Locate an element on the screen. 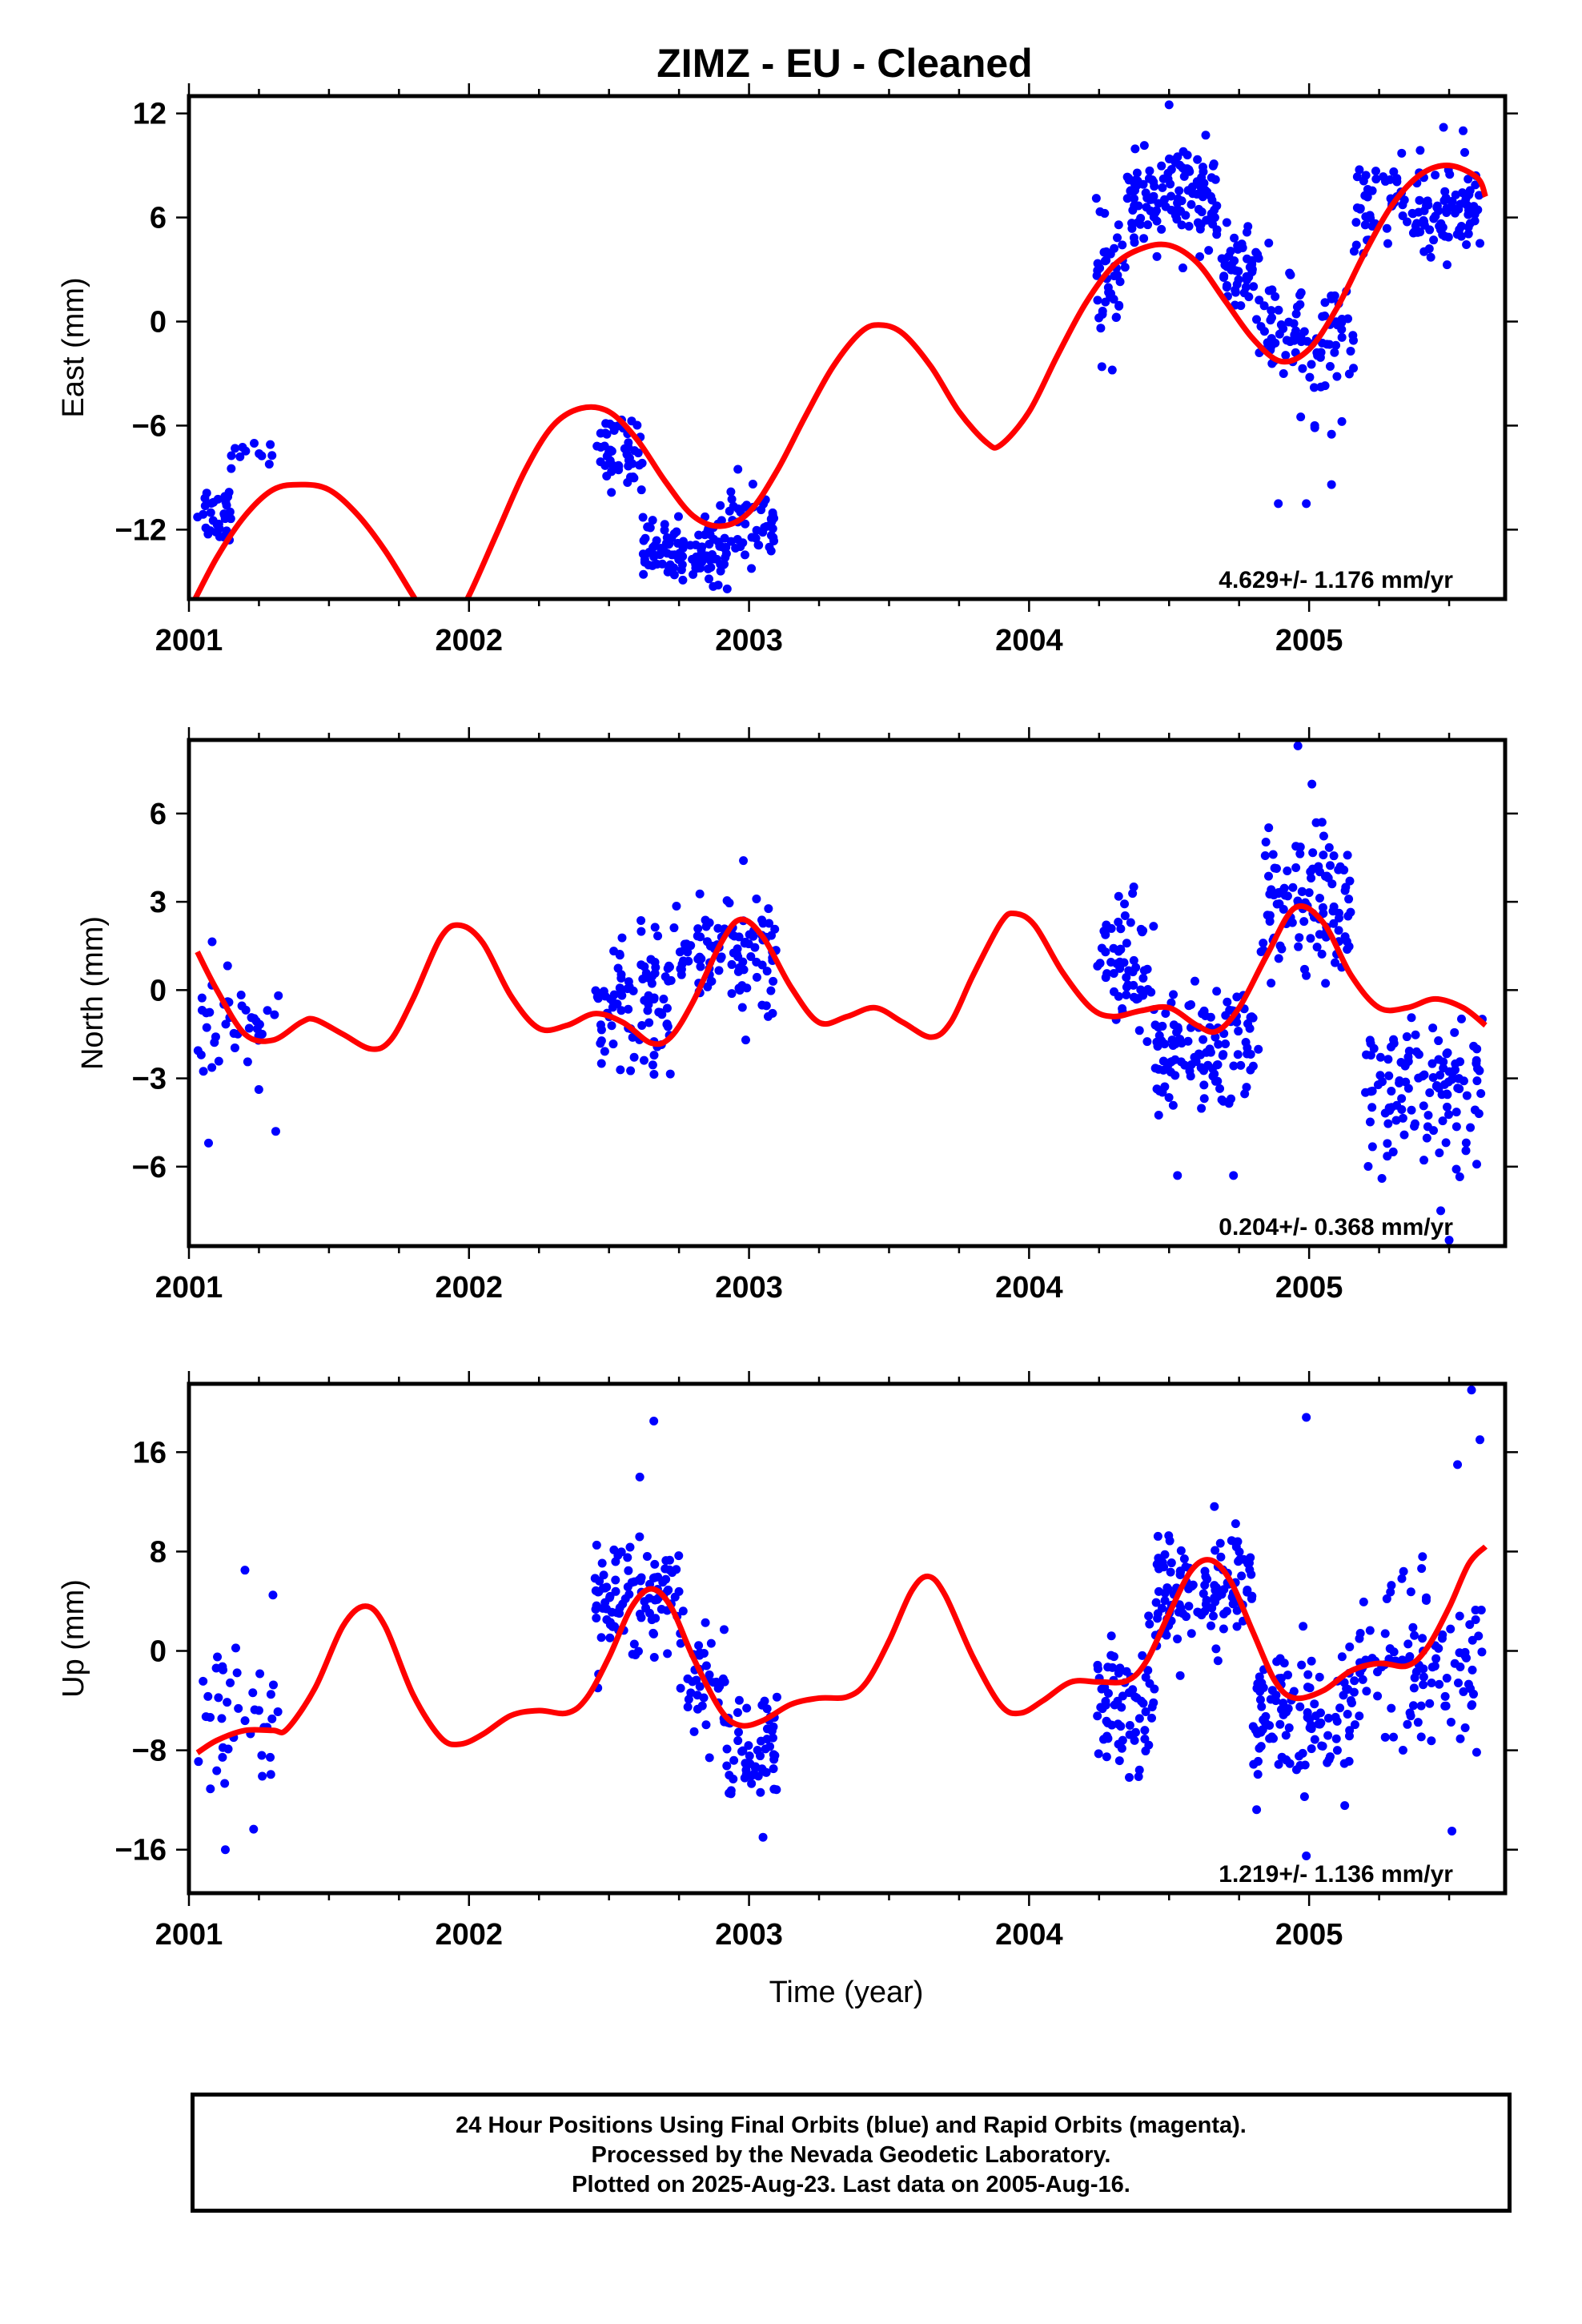  chart-title: ZIMZ - EU - Cleaned is located at coordinates (844, 63).